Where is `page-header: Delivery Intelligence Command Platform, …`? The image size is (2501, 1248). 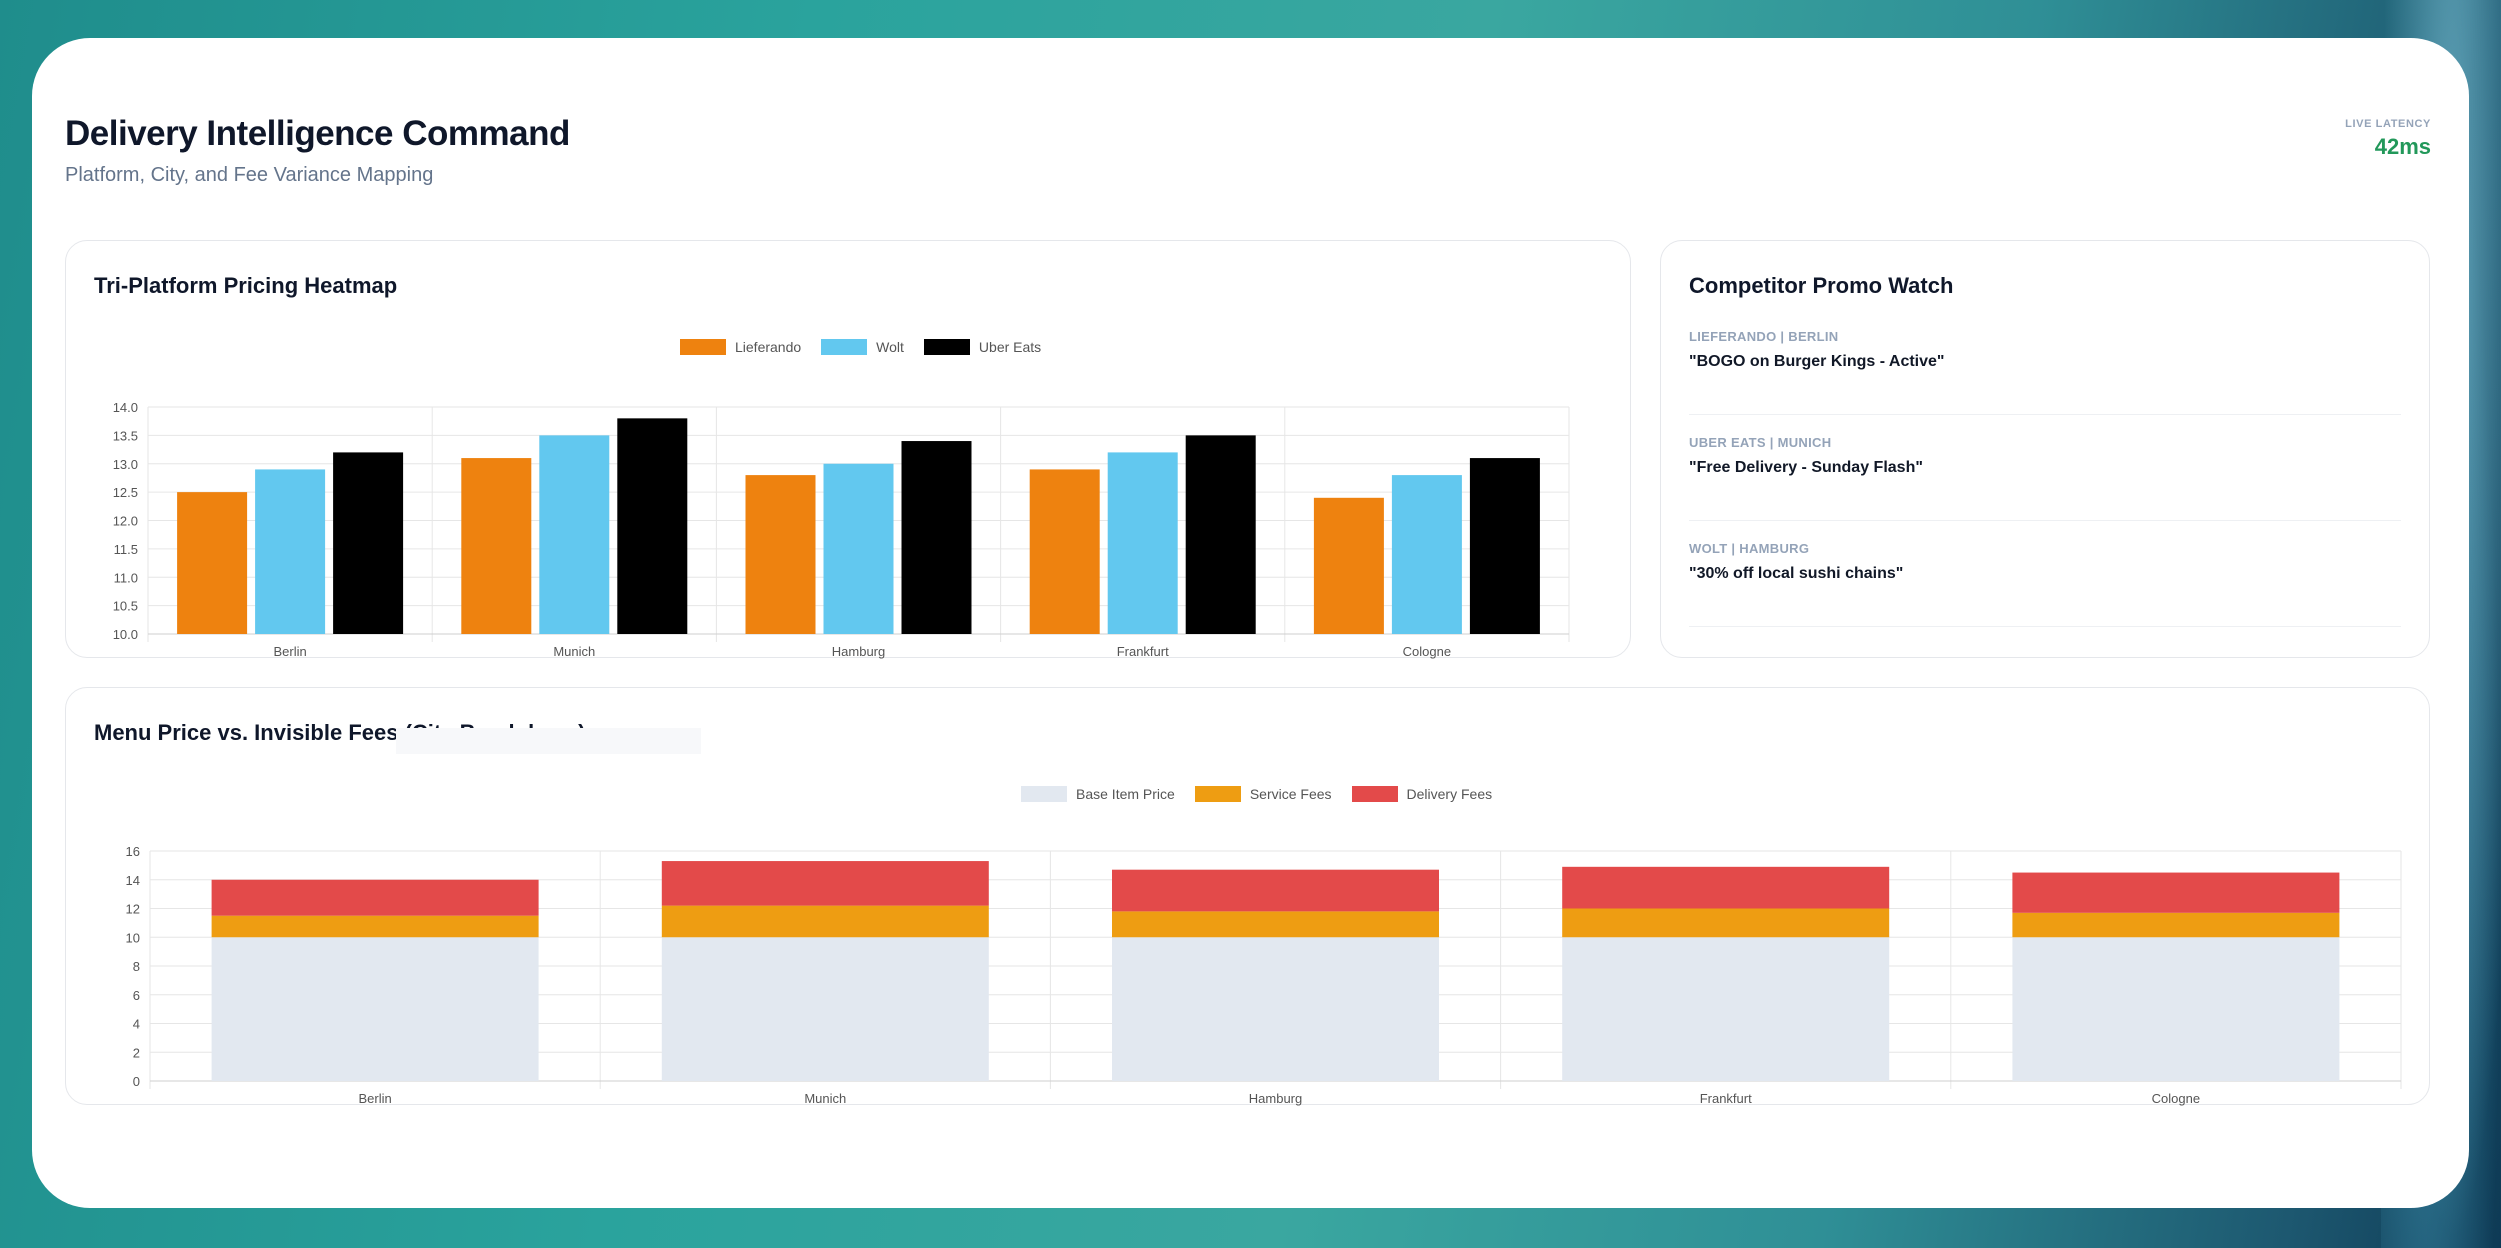
page-header: Delivery Intelligence Command Platform, … is located at coordinates (1248, 154).